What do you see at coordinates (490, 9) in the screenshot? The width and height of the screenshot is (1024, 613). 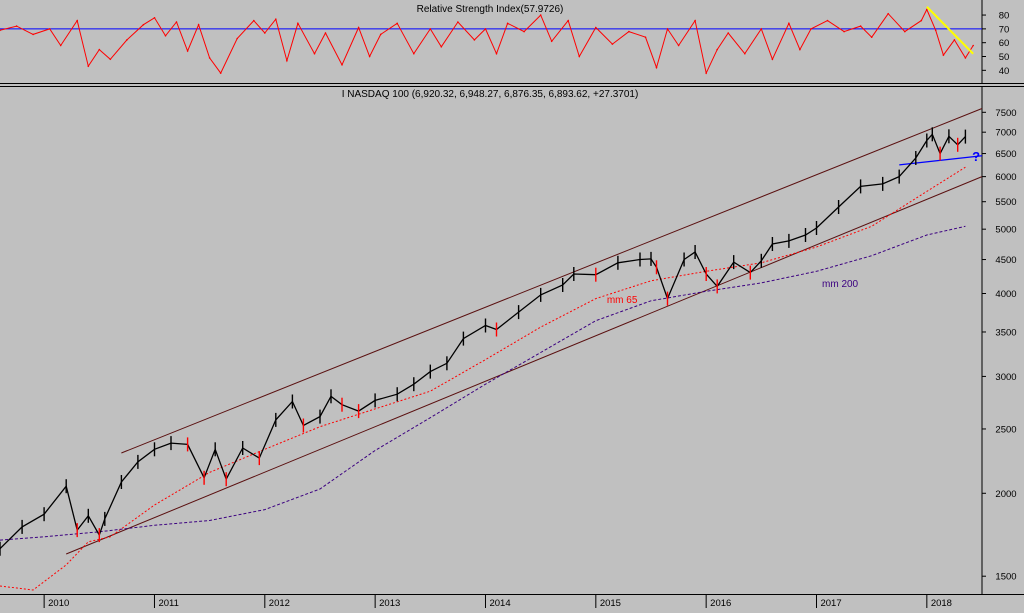 I see `rsi-title: Relative Strength Index(57.9726)` at bounding box center [490, 9].